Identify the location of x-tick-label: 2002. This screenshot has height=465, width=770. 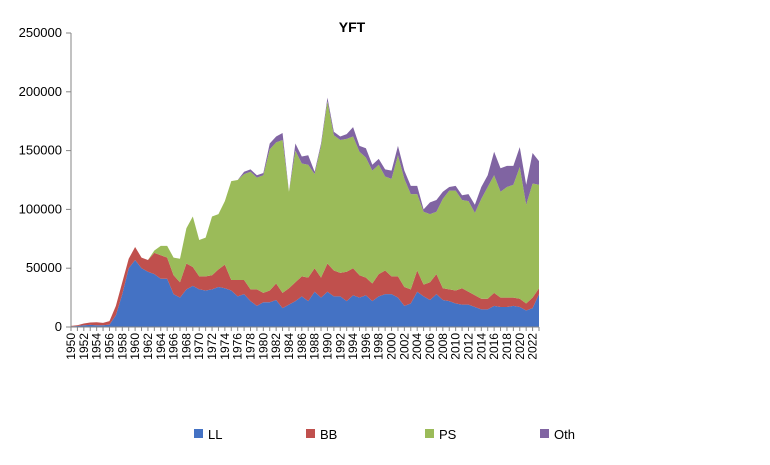
(404, 346).